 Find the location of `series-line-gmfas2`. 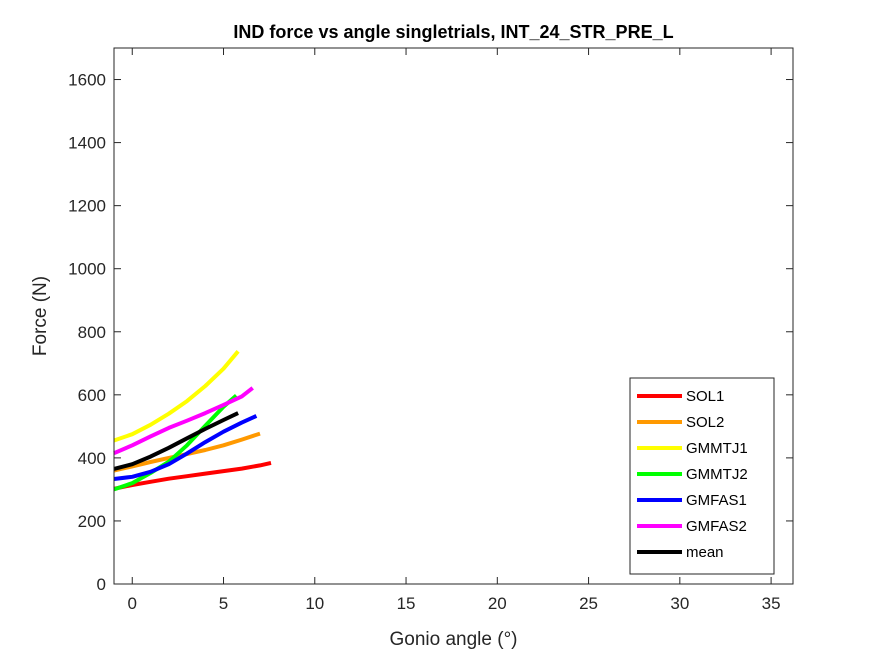

series-line-gmfas2 is located at coordinates (183, 421).